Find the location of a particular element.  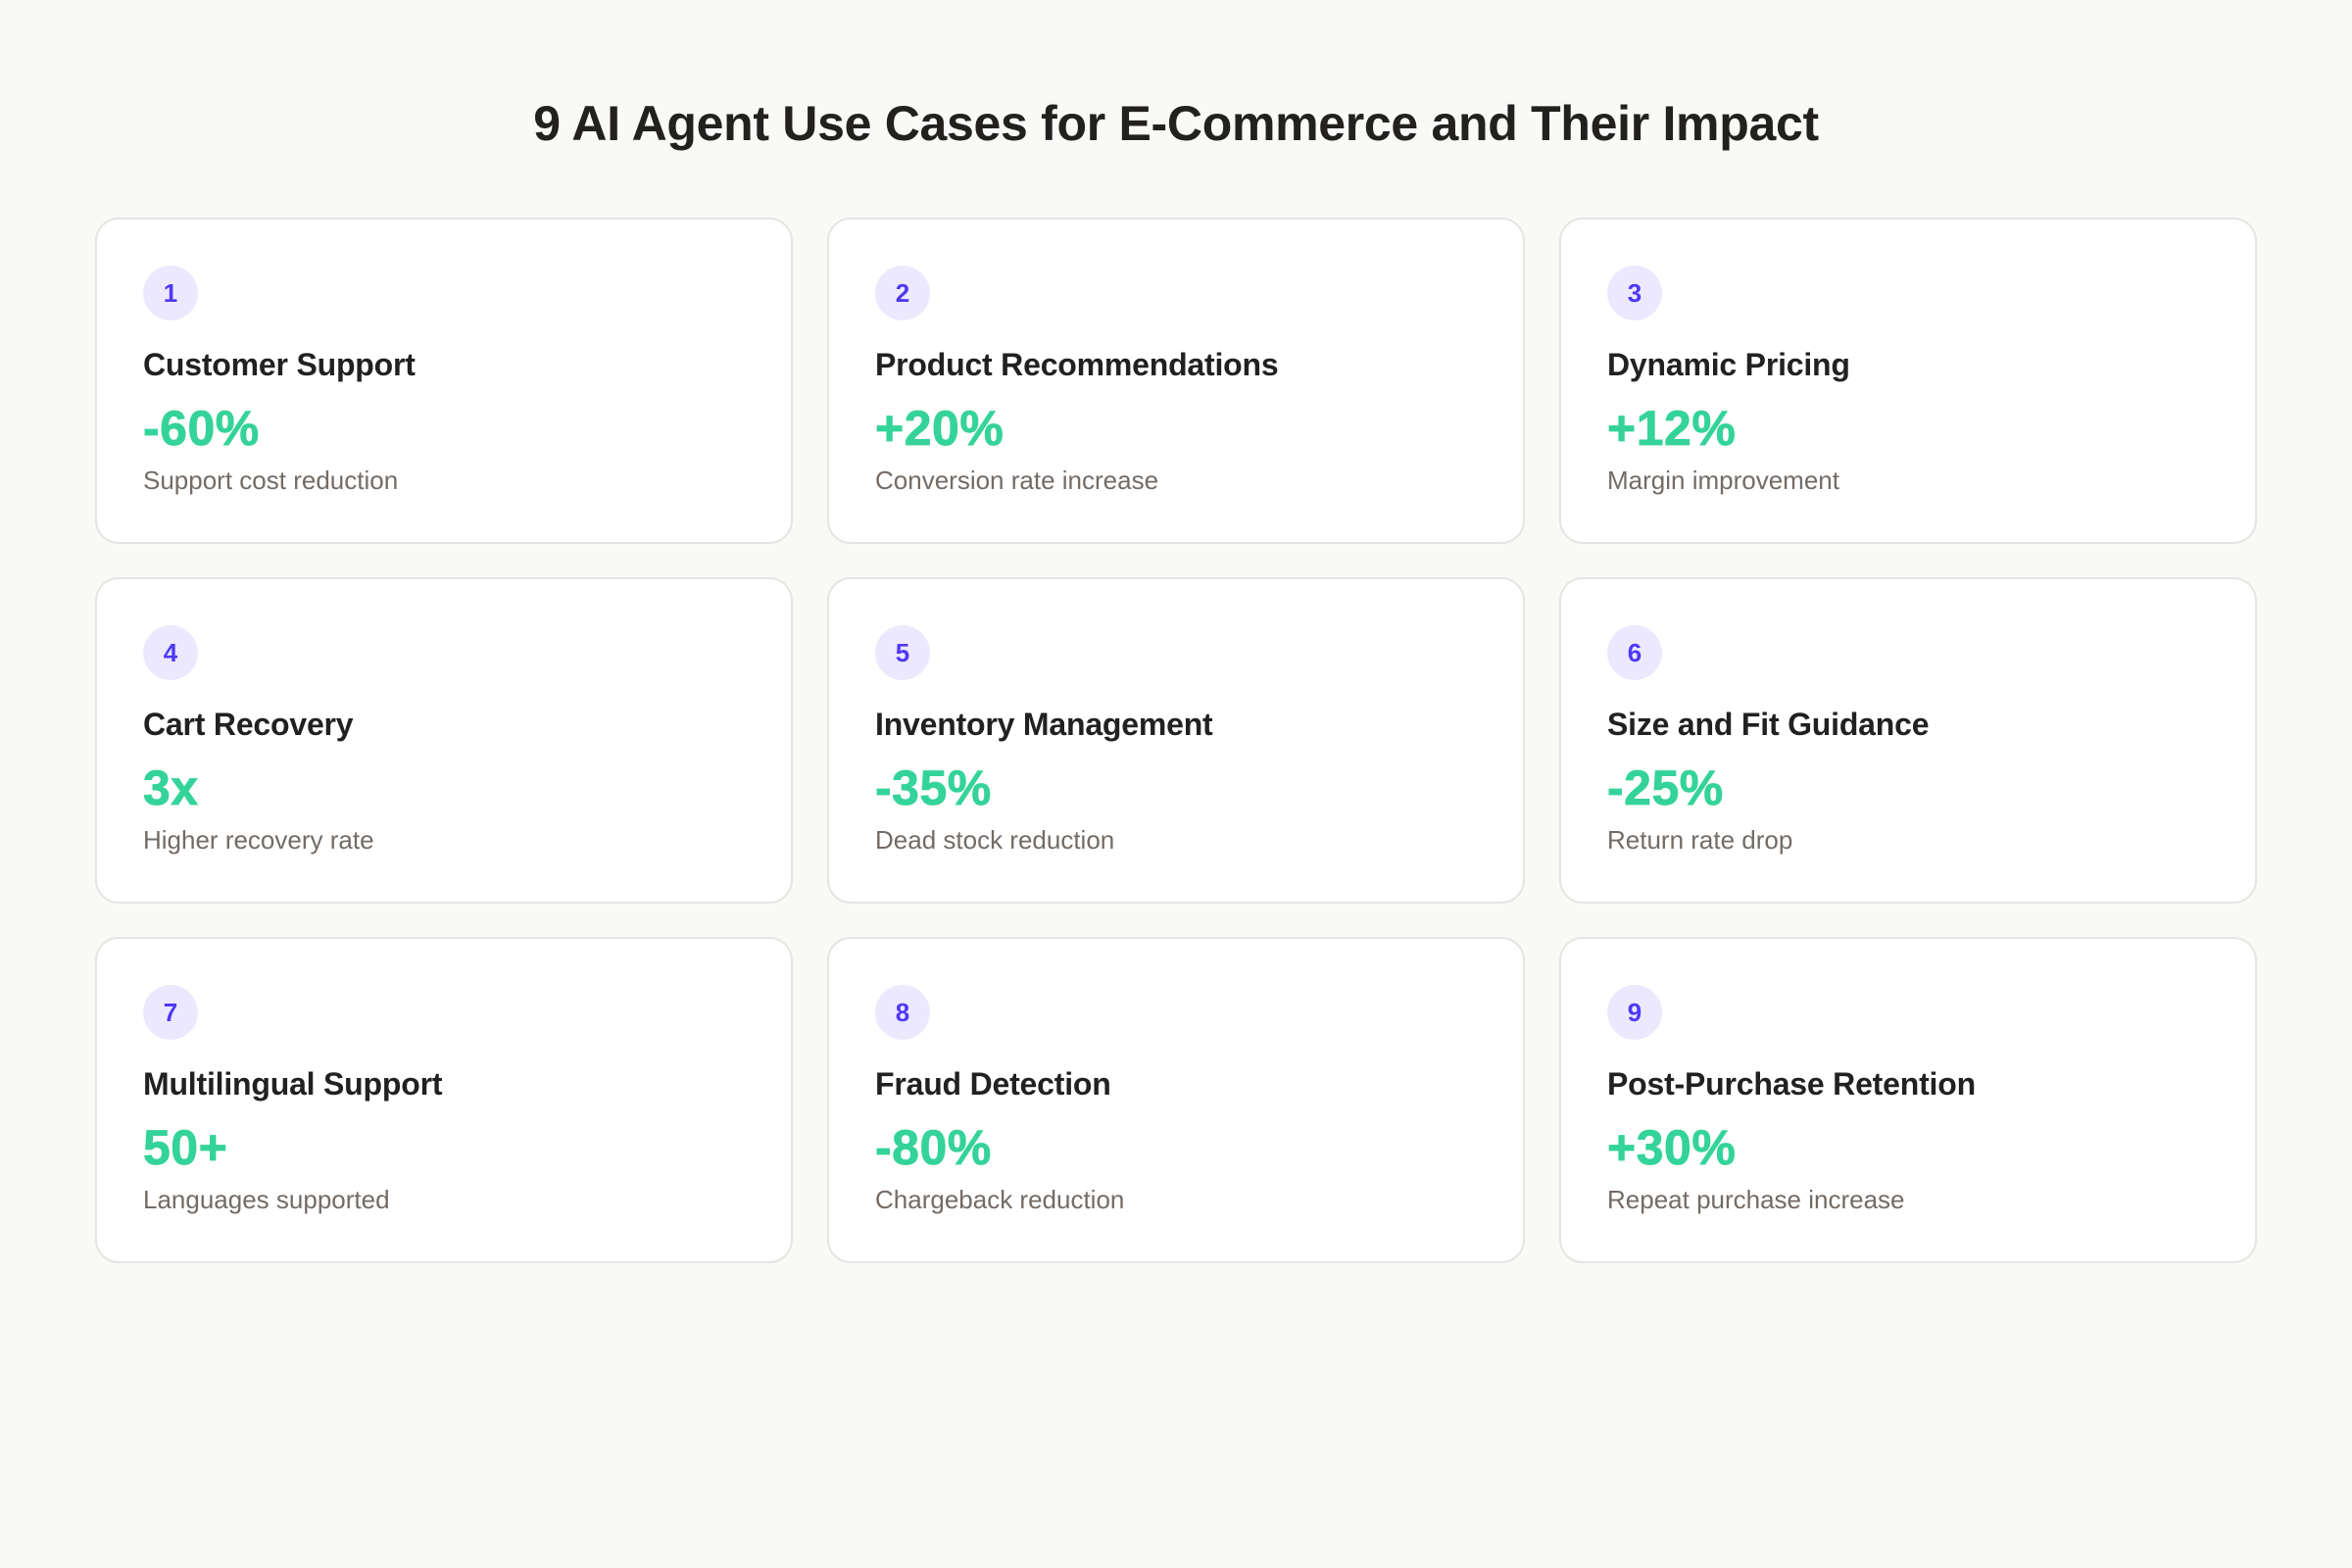

card-title: Dynamic Pricing is located at coordinates (1728, 364).